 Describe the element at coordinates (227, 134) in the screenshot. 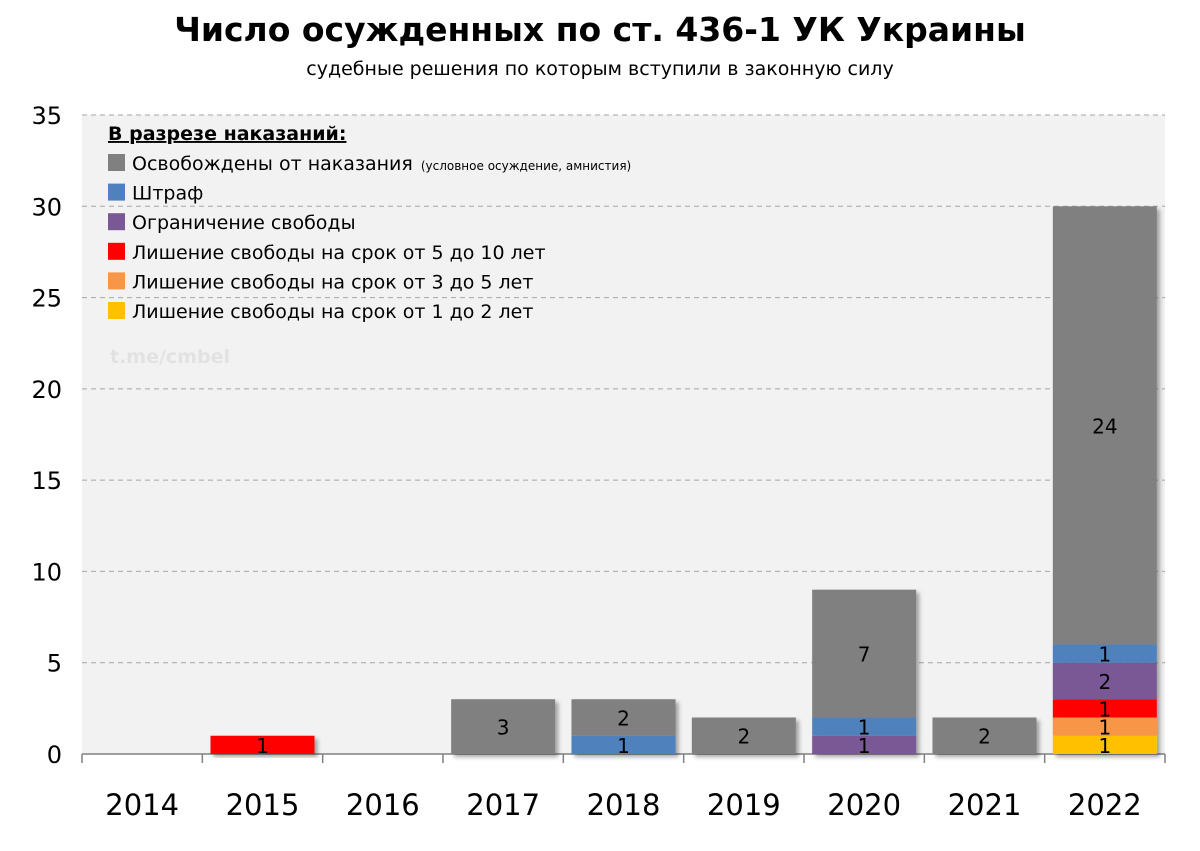

I see `legend-title: В разрезе наказаний:` at that location.